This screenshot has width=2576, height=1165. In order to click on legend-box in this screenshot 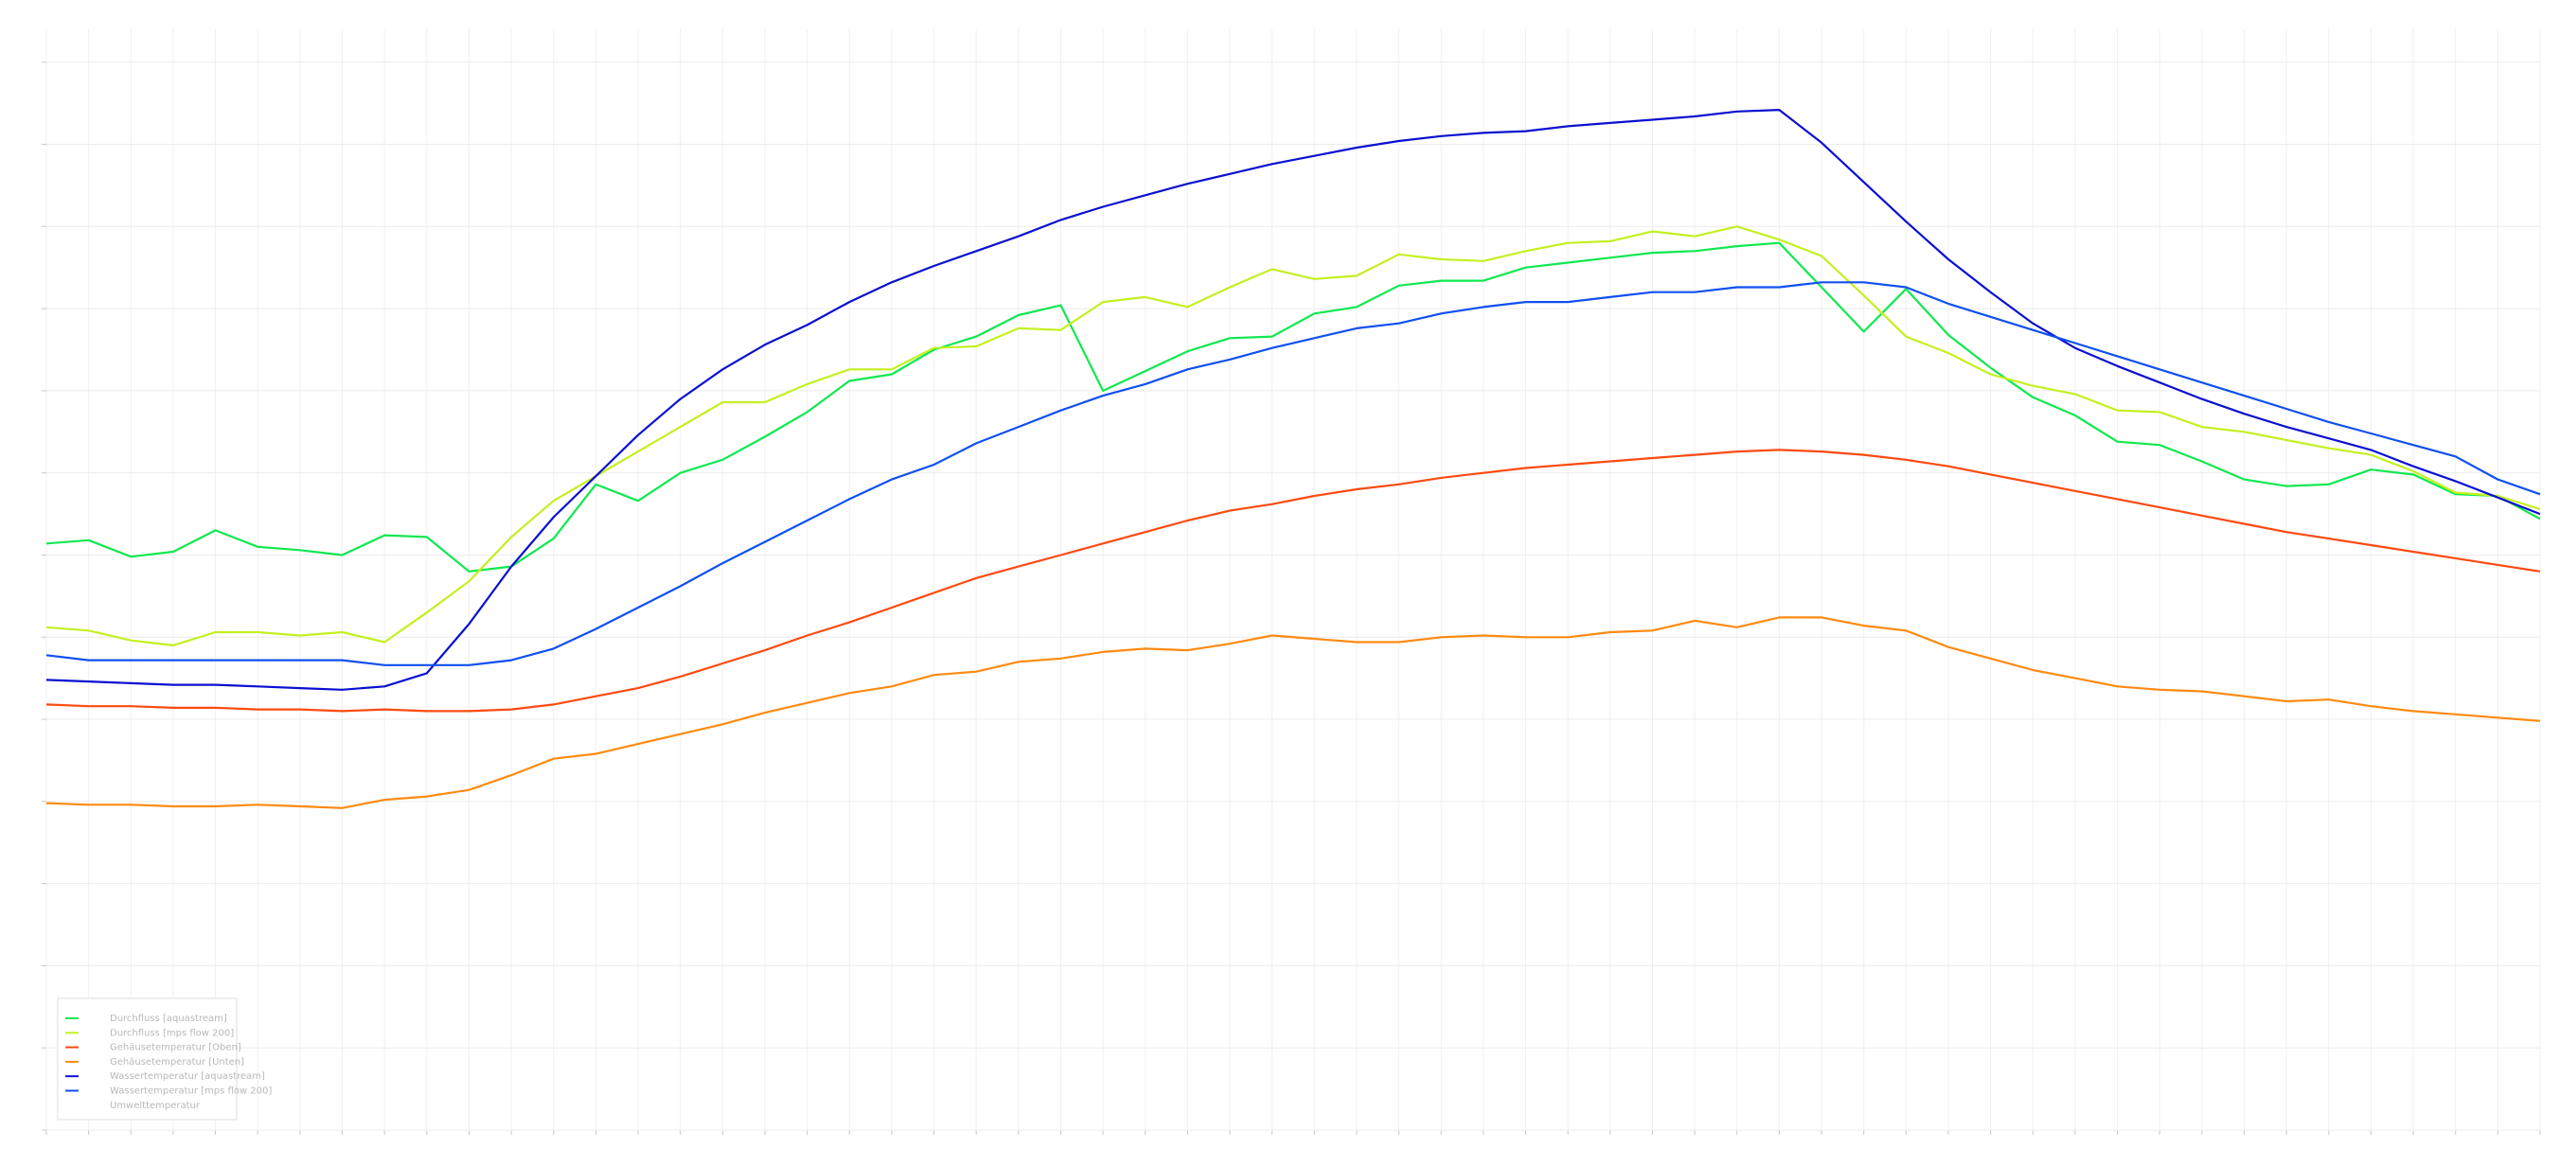, I will do `click(147, 1059)`.